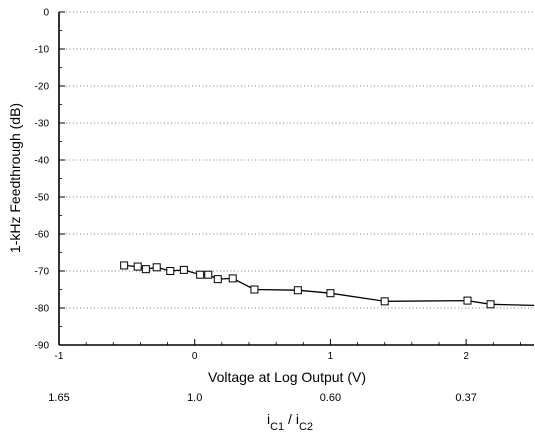 This screenshot has width=535, height=432. I want to click on ratio-tick-label: 1.65, so click(58, 398).